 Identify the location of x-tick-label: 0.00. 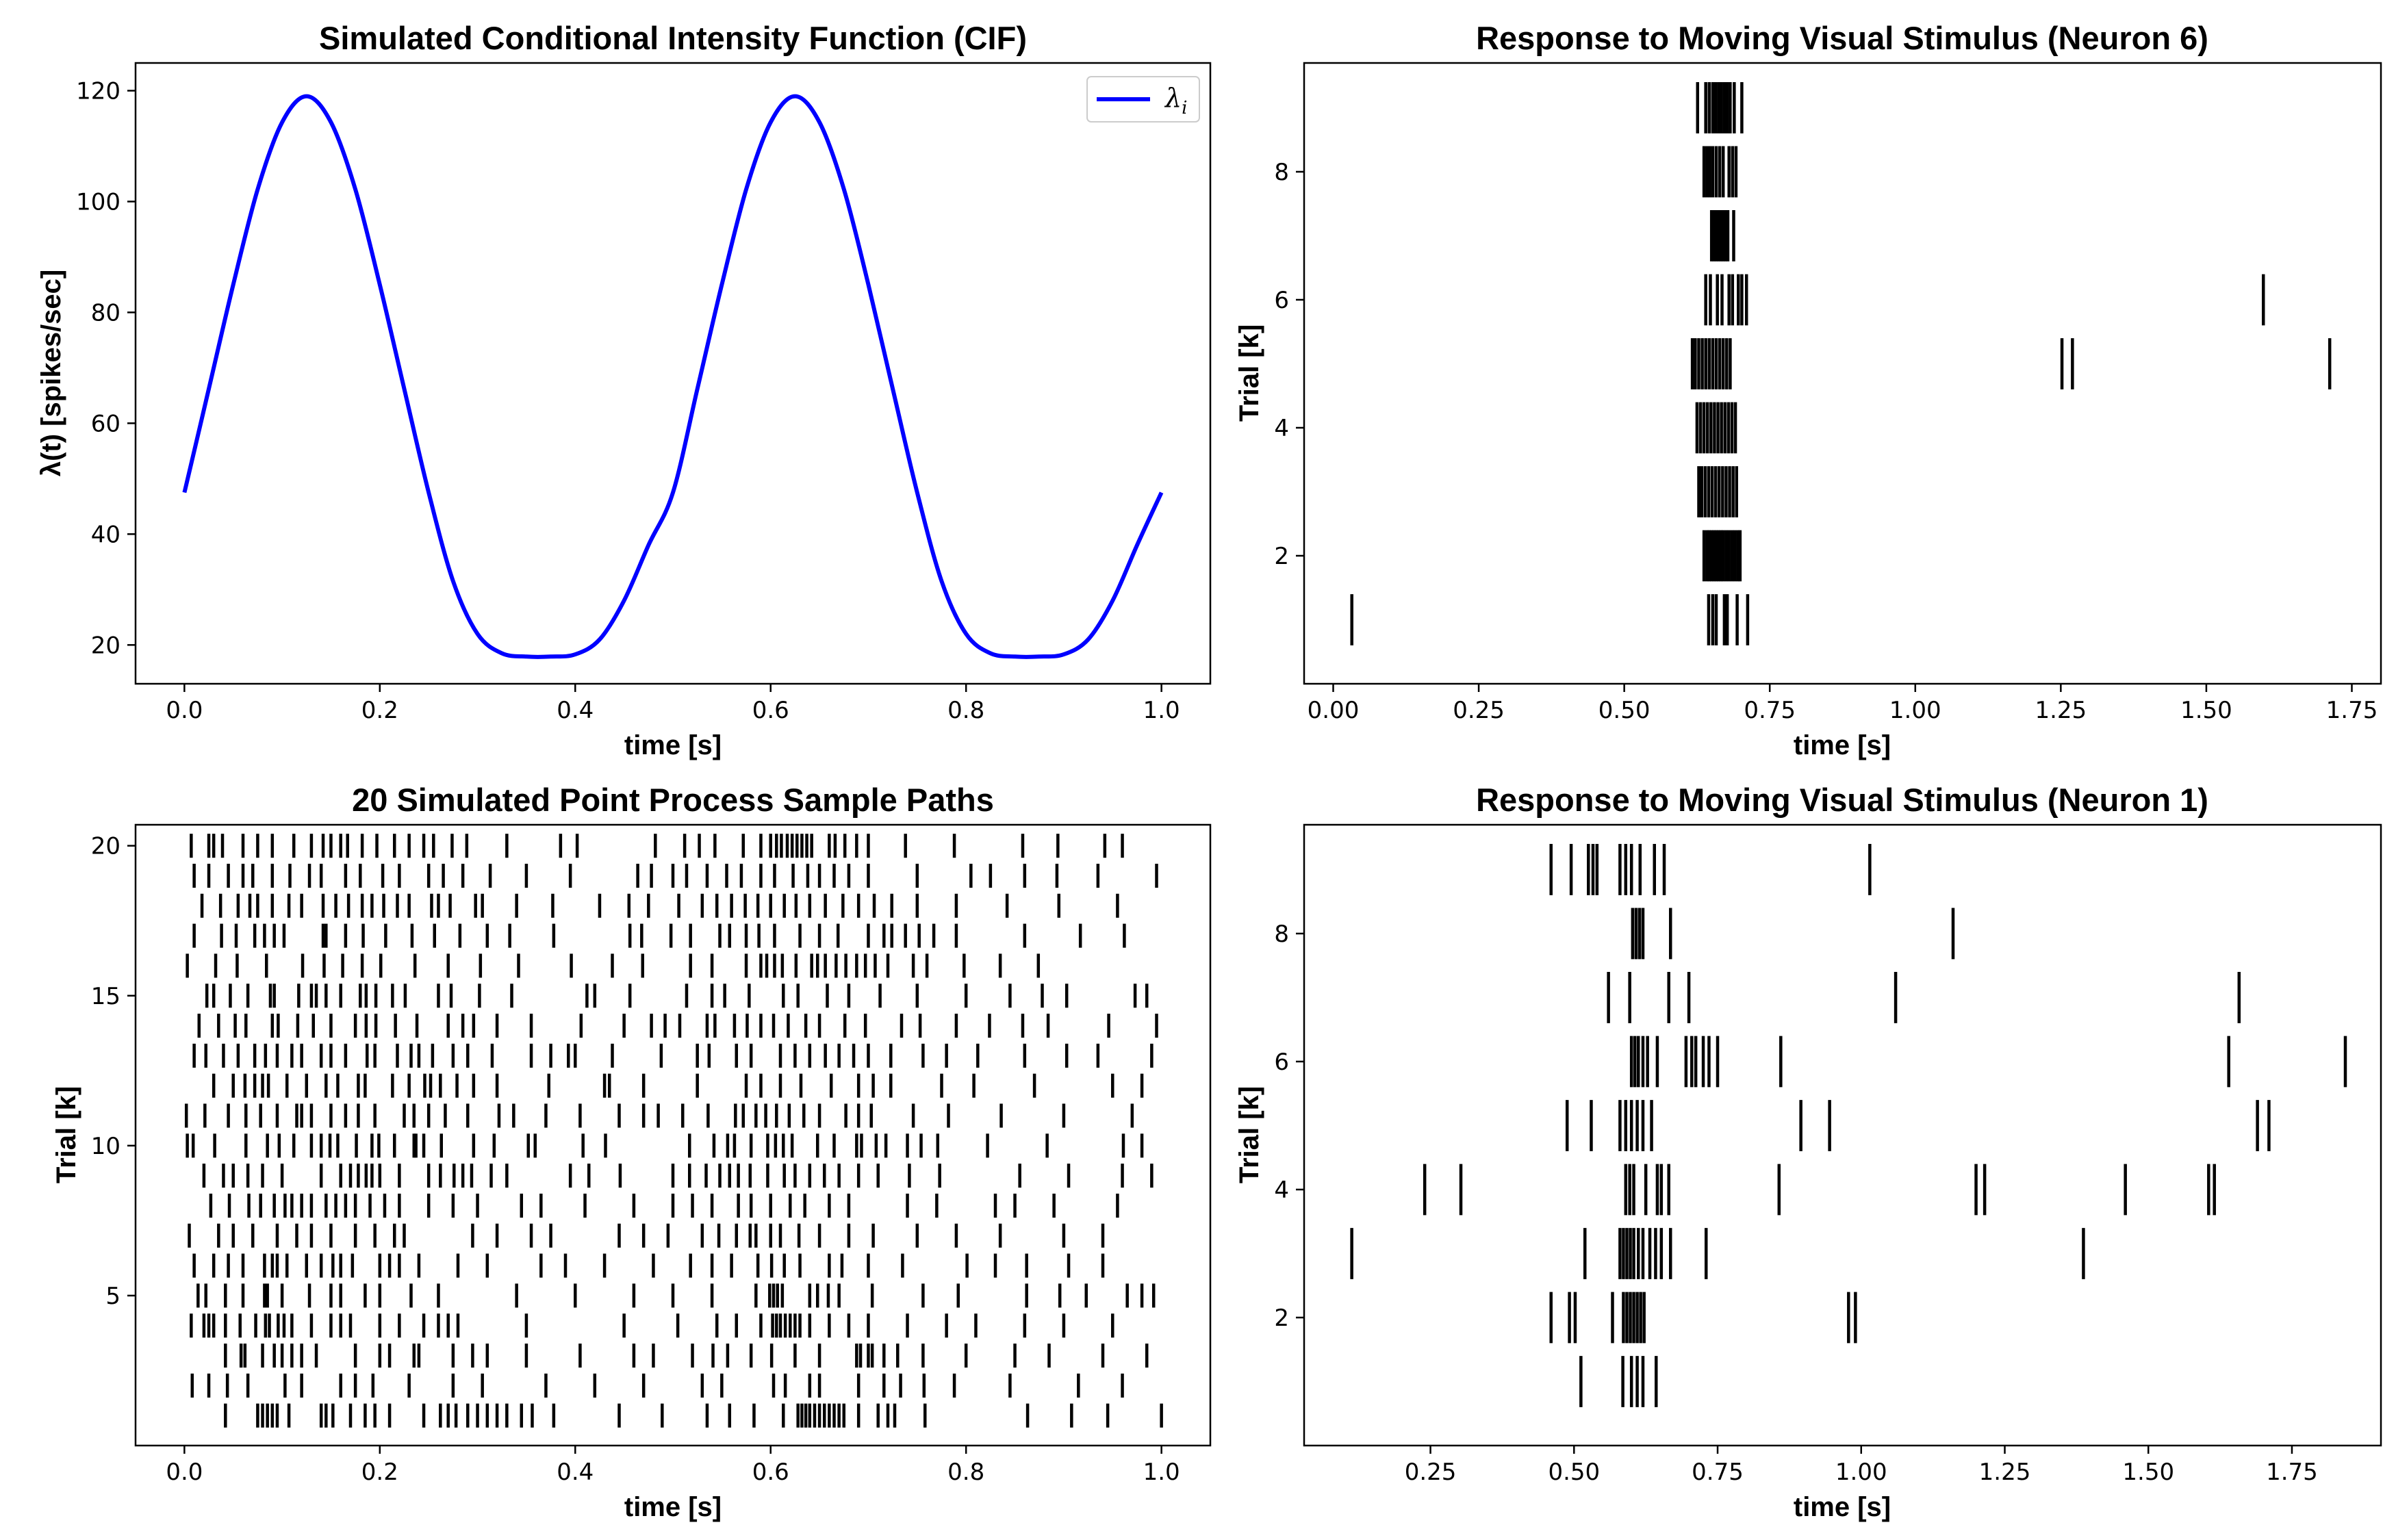
(1334, 711).